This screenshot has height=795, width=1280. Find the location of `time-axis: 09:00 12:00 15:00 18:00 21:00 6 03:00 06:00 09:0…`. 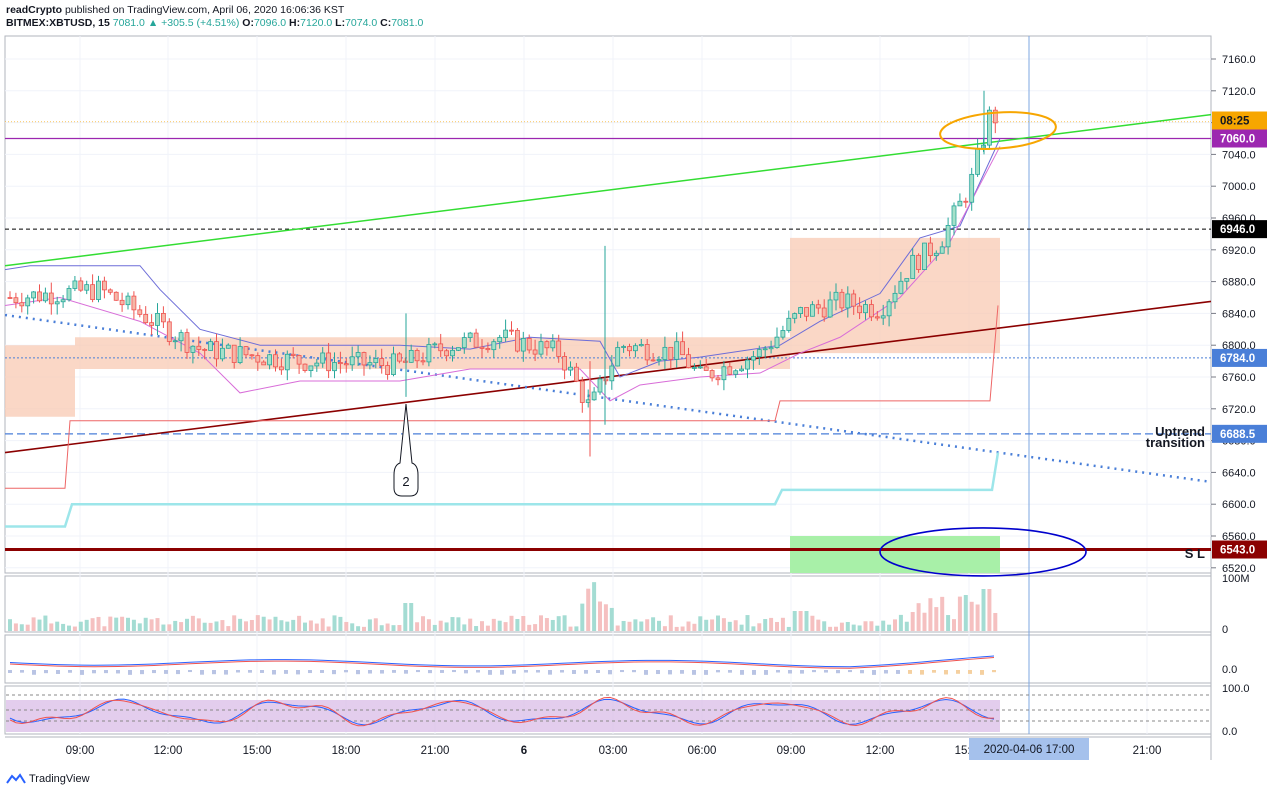

time-axis: 09:00 12:00 15:00 18:00 21:00 6 03:00 06:00 09:0… is located at coordinates (614, 749).